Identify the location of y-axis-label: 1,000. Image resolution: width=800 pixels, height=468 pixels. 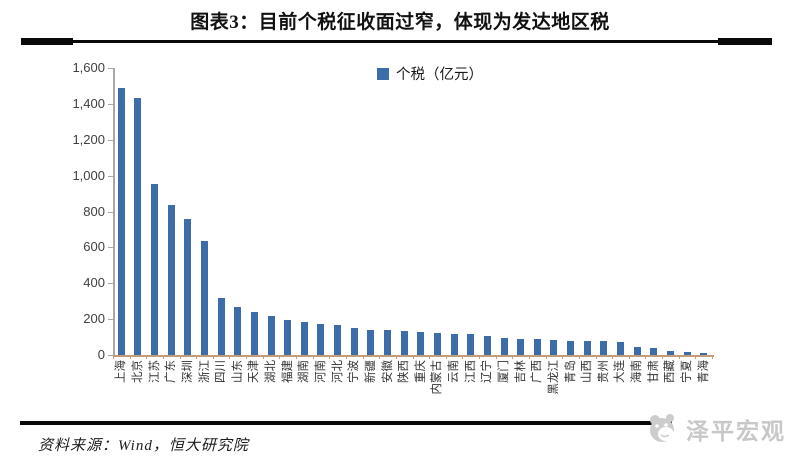
(88, 175).